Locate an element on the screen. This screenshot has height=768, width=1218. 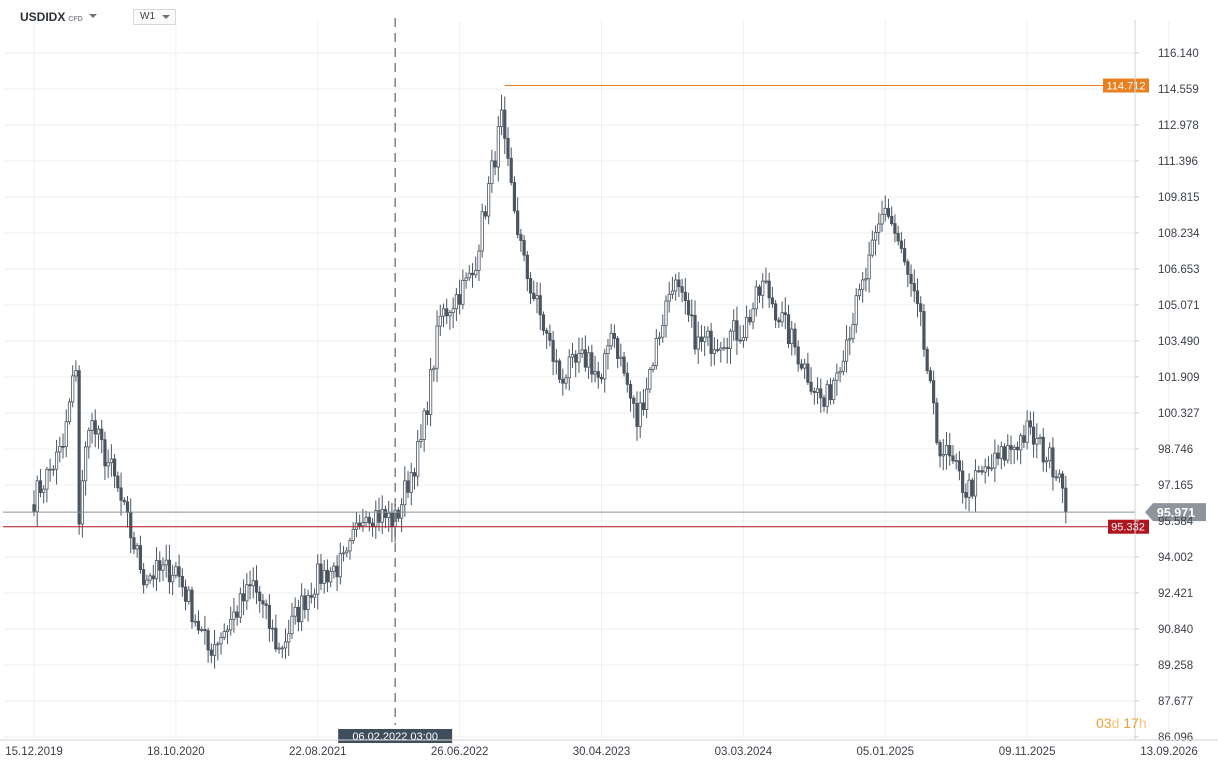
y-tick-label: 103.490 is located at coordinates (1179, 342).